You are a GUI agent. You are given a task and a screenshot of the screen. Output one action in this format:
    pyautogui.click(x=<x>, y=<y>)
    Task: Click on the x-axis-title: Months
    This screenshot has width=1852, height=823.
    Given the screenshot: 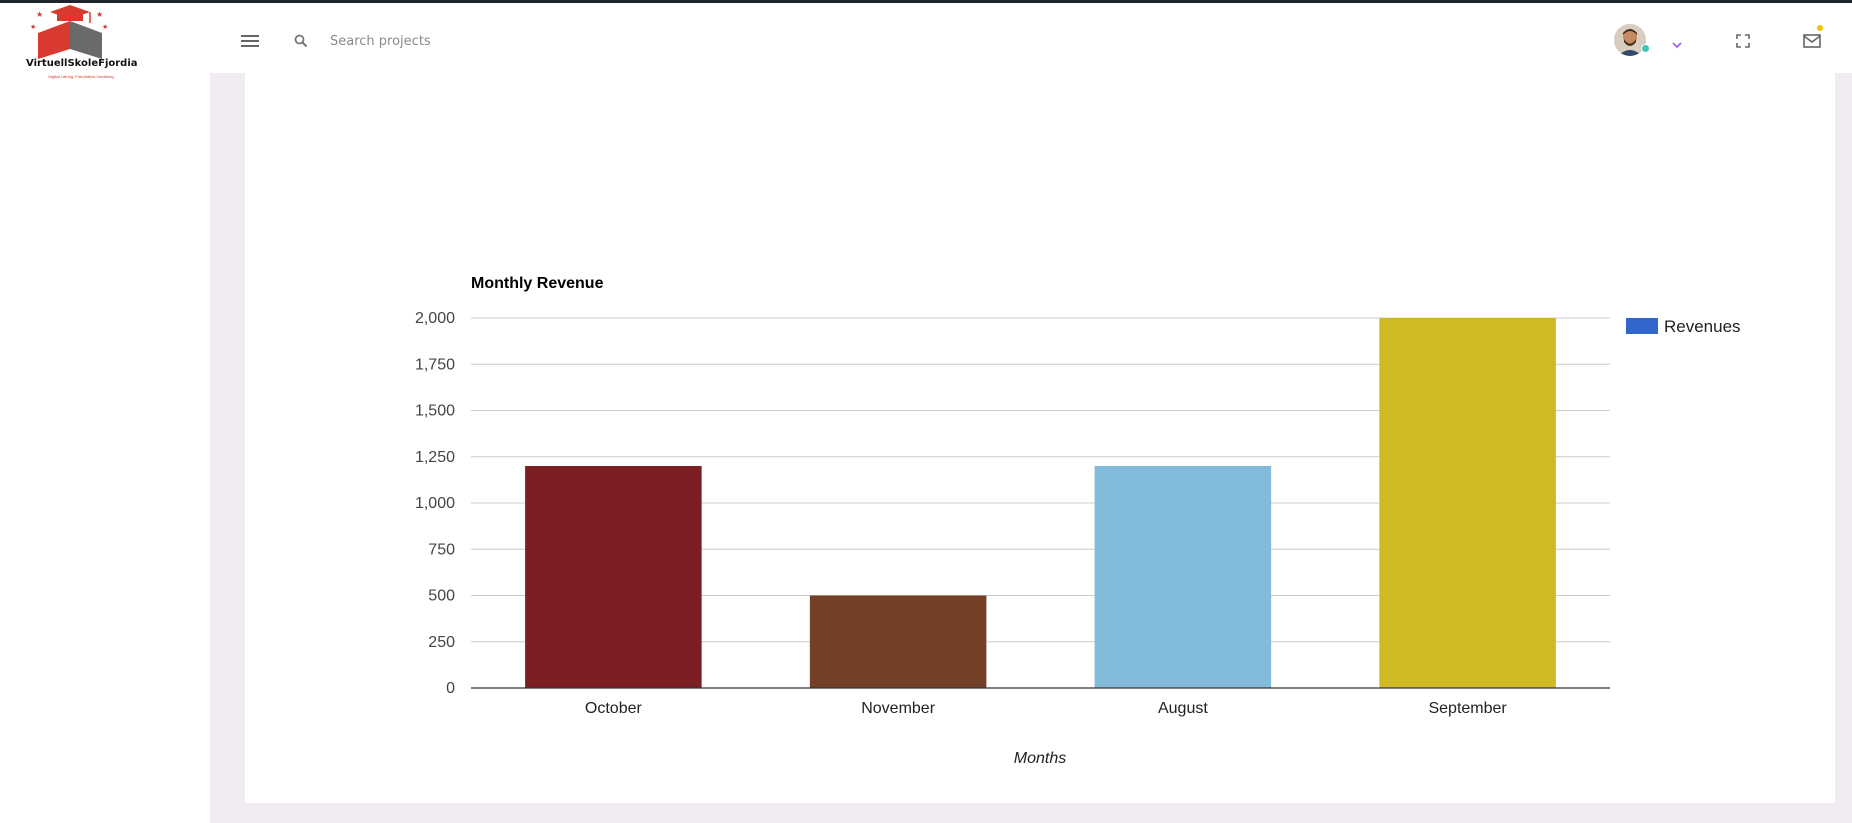 What is the action you would take?
    pyautogui.click(x=1040, y=758)
    